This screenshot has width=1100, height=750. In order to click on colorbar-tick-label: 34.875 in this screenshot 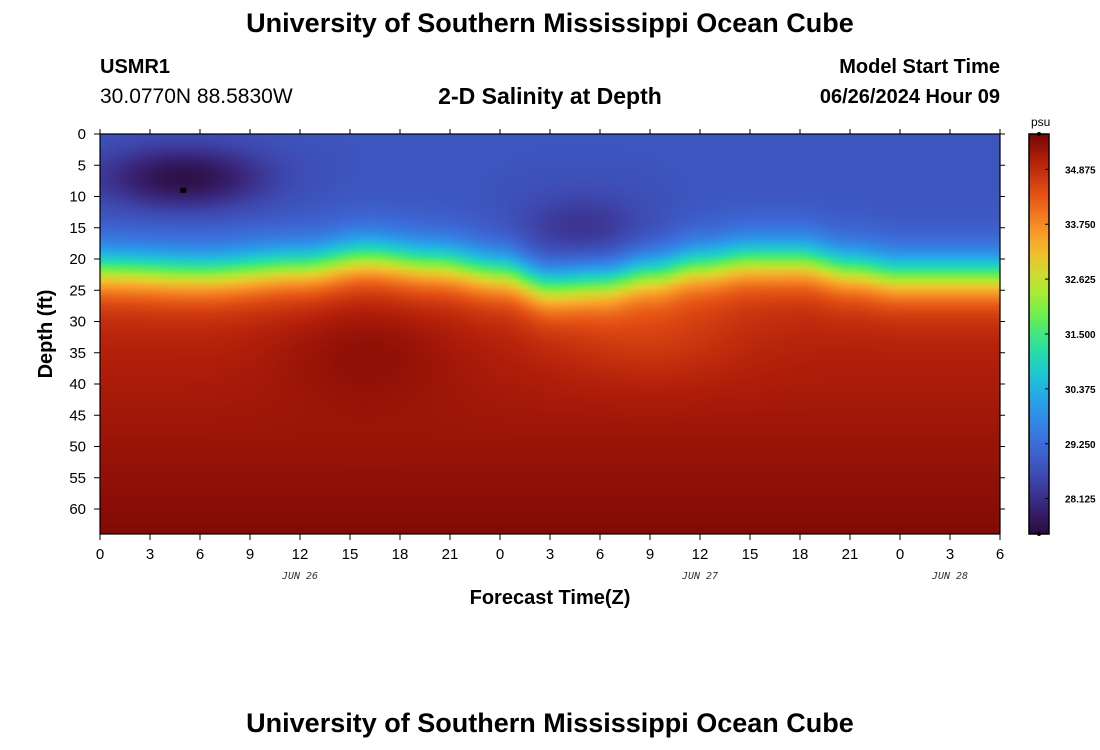, I will do `click(1080, 170)`.